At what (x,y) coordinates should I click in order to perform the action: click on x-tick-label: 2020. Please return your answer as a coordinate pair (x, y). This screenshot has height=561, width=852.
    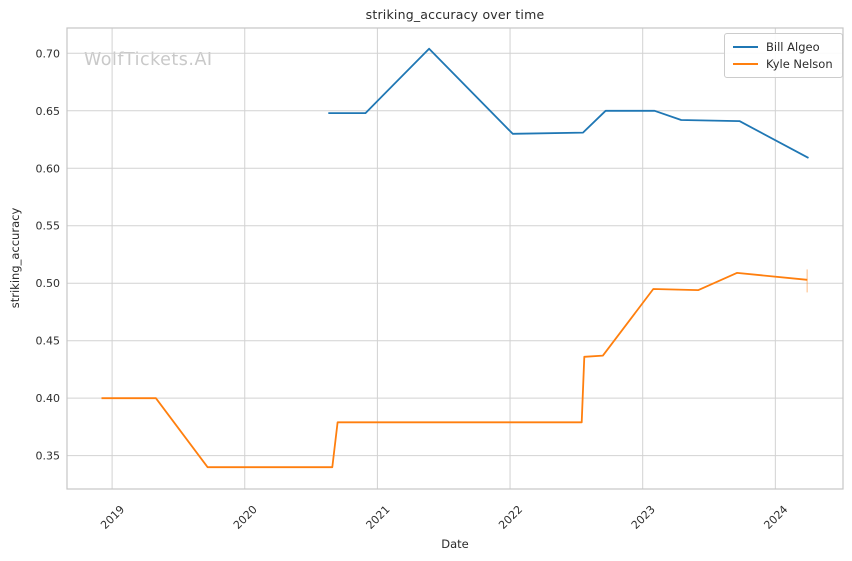
    Looking at the image, I should click on (245, 517).